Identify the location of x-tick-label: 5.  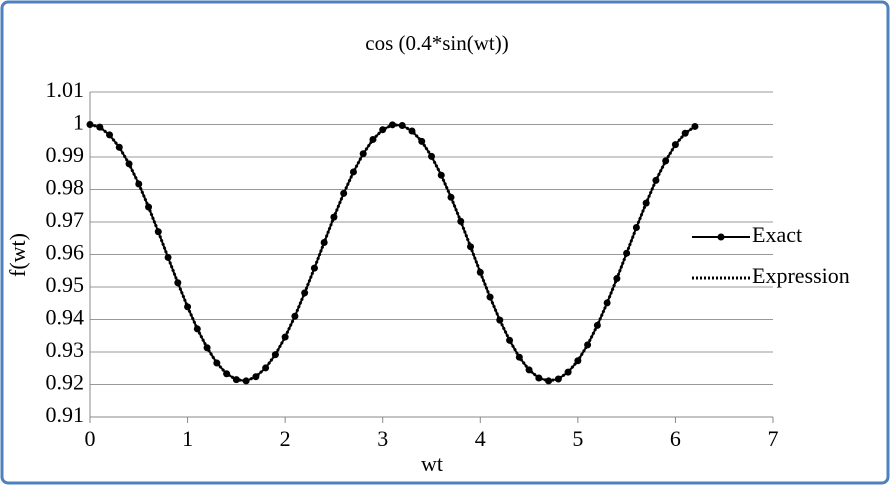
(577, 438).